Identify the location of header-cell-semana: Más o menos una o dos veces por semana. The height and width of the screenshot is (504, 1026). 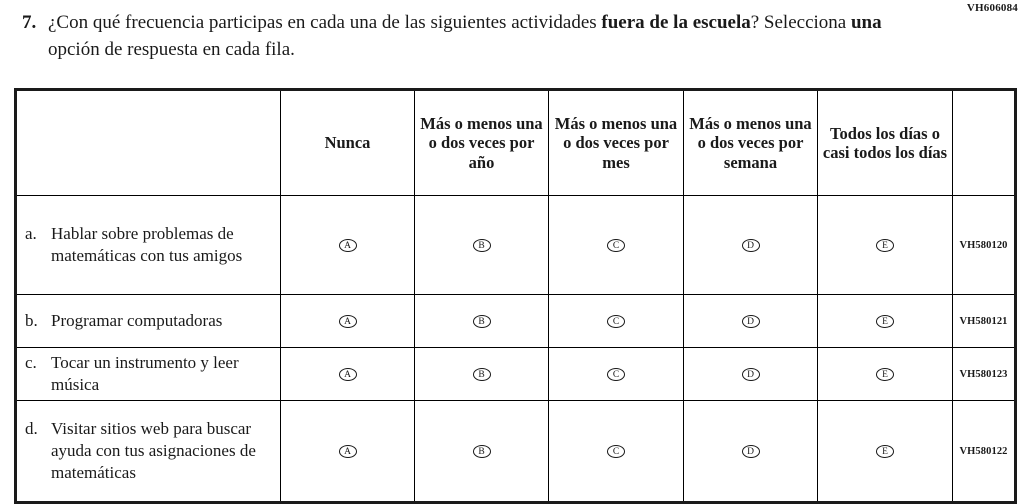
(750, 142).